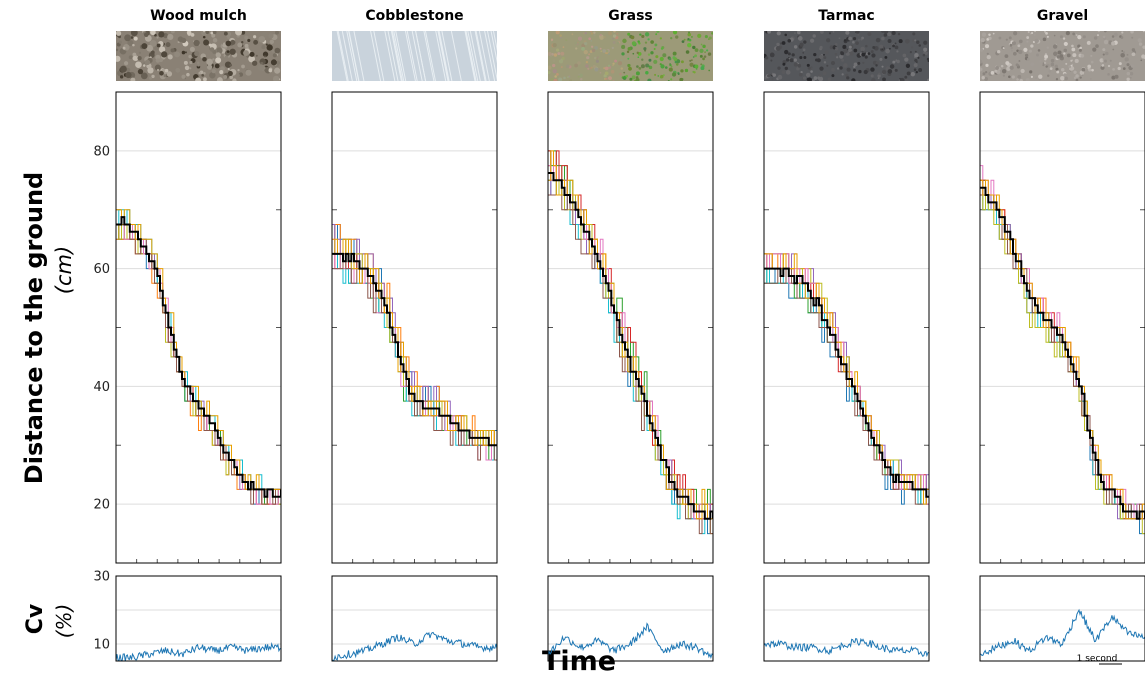 Image resolution: width=1145 pixels, height=677 pixels. I want to click on cv-line, so click(630, 641).